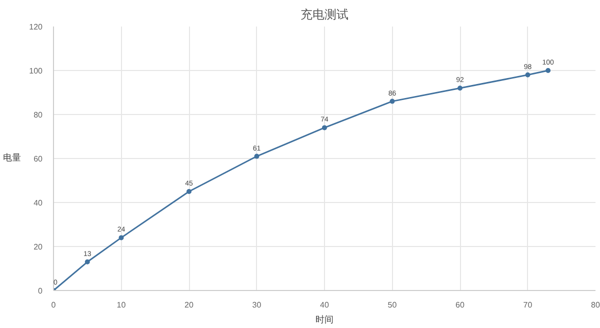 This screenshot has width=600, height=328. Describe the element at coordinates (39, 115) in the screenshot. I see `y-tick-label: 80` at that location.